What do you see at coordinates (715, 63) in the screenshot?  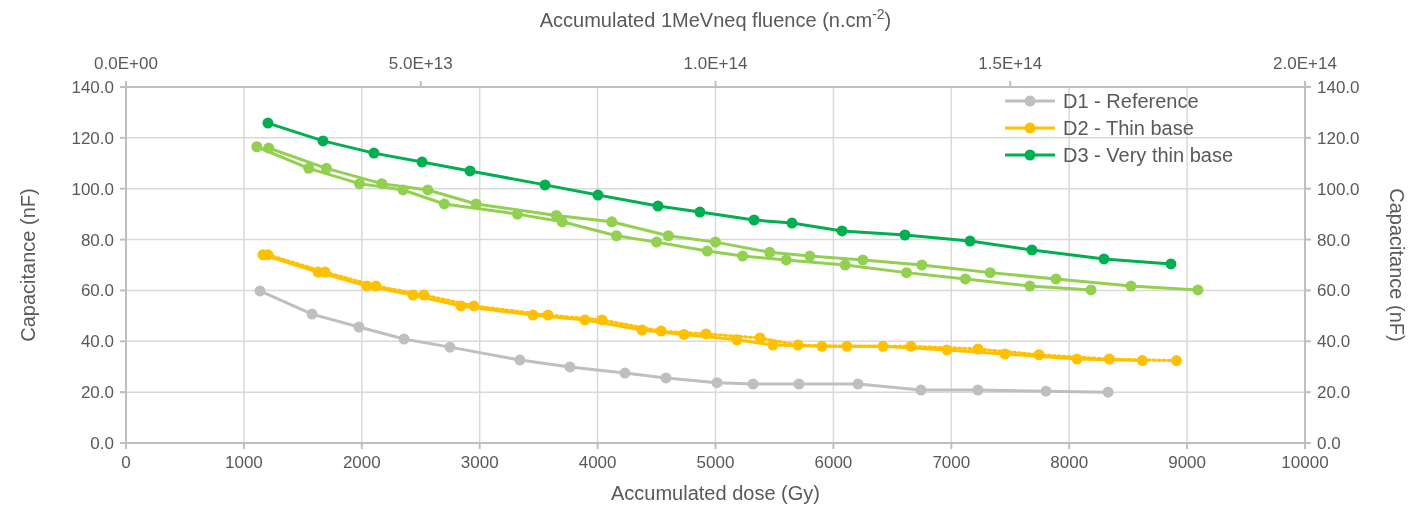 I see `x2-tick-label: 1.0E+14` at bounding box center [715, 63].